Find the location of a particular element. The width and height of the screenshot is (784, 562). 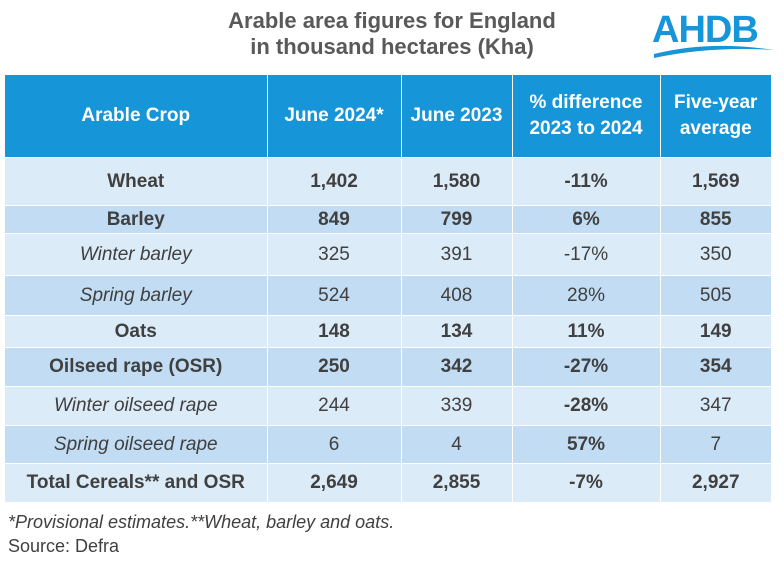

header-five-year-average: Five-year average is located at coordinates (715, 116).